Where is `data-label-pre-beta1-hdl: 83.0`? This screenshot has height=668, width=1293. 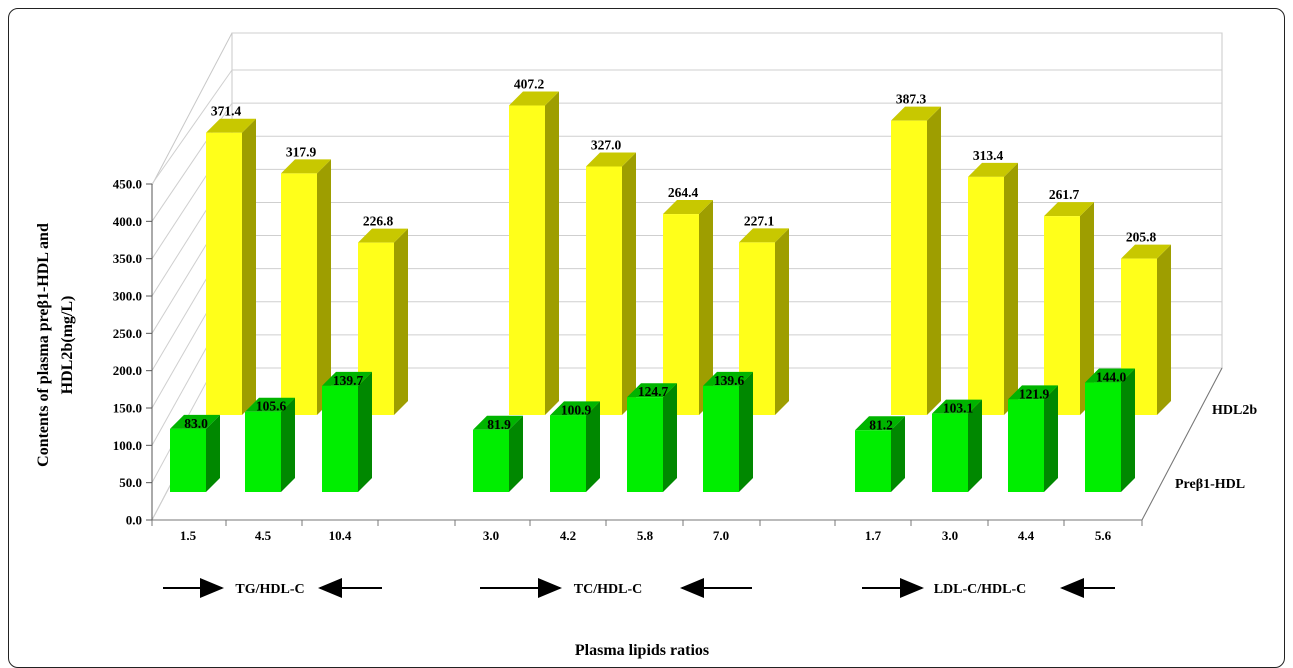
data-label-pre-beta1-hdl: 83.0 is located at coordinates (196, 423).